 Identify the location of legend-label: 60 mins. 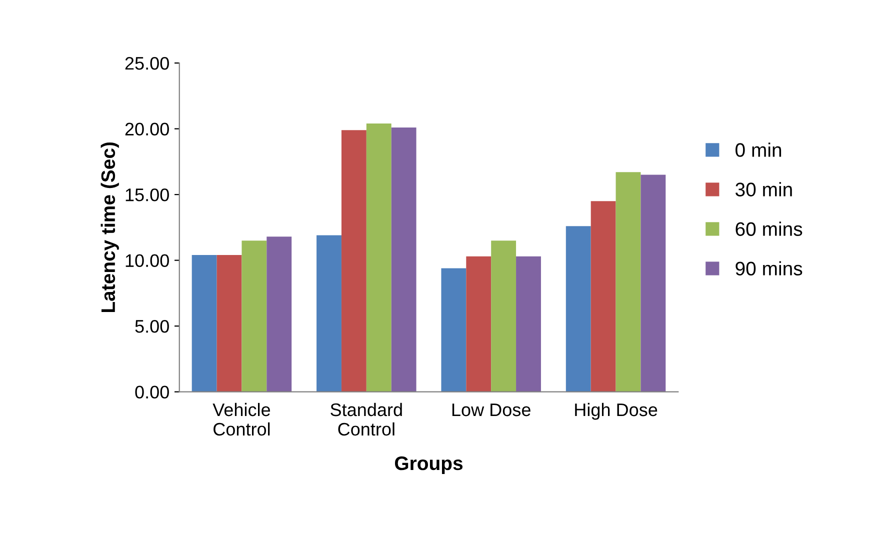
(769, 229).